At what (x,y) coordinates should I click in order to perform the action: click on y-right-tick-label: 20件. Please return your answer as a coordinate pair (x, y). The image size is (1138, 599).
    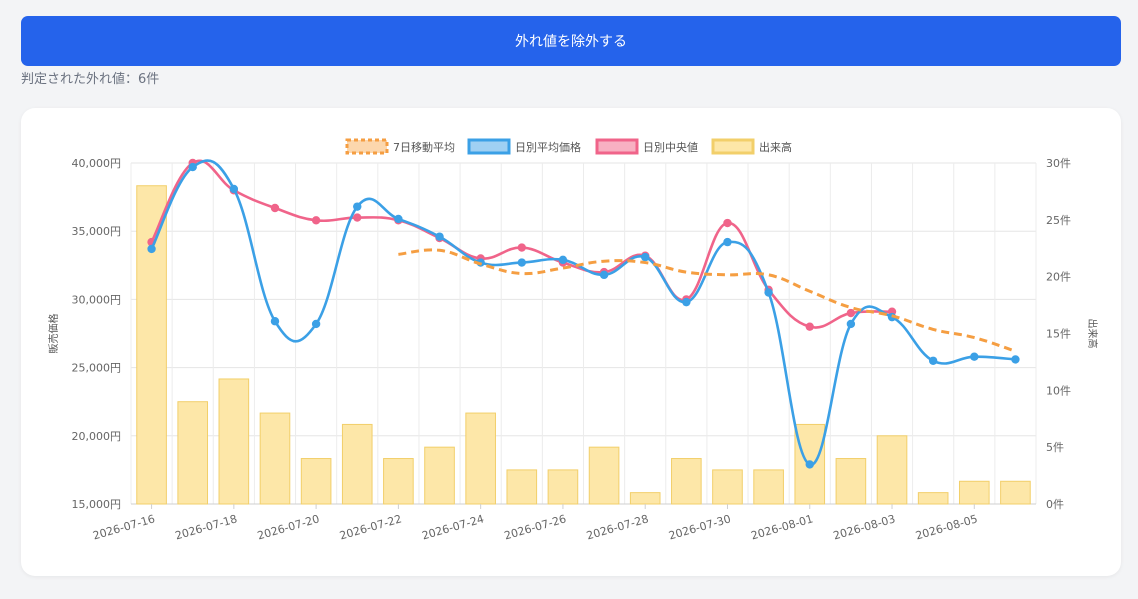
    Looking at the image, I should click on (1058, 277).